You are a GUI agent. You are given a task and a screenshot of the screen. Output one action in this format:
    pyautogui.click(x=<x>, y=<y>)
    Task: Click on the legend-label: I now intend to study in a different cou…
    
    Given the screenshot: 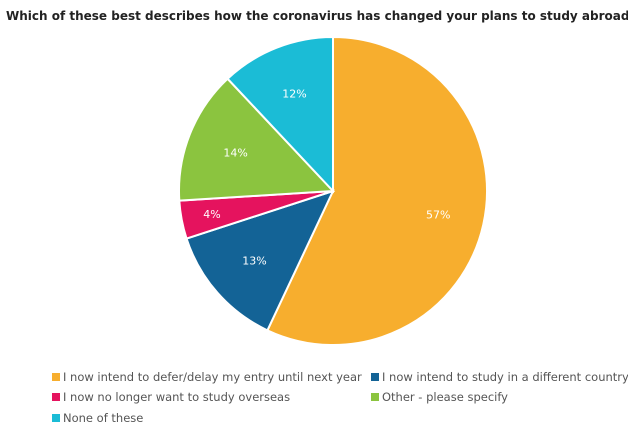 What is the action you would take?
    pyautogui.click(x=505, y=377)
    